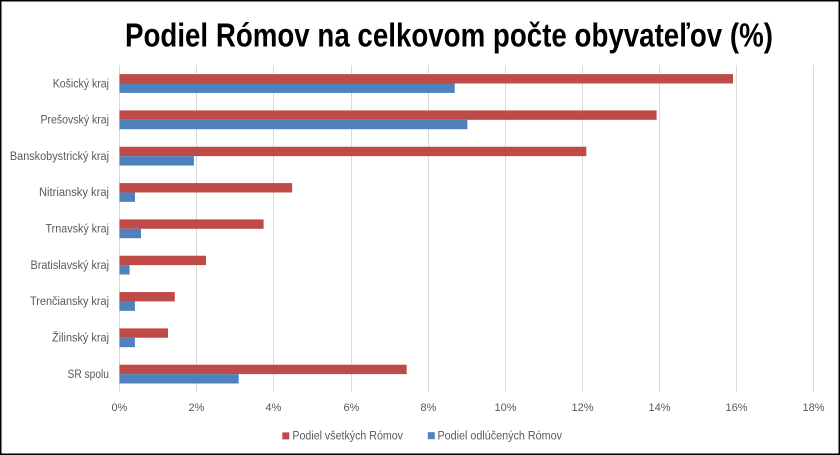  Describe the element at coordinates (347, 435) in the screenshot. I see `svg-text: Podiel všetkých Rómov` at that location.